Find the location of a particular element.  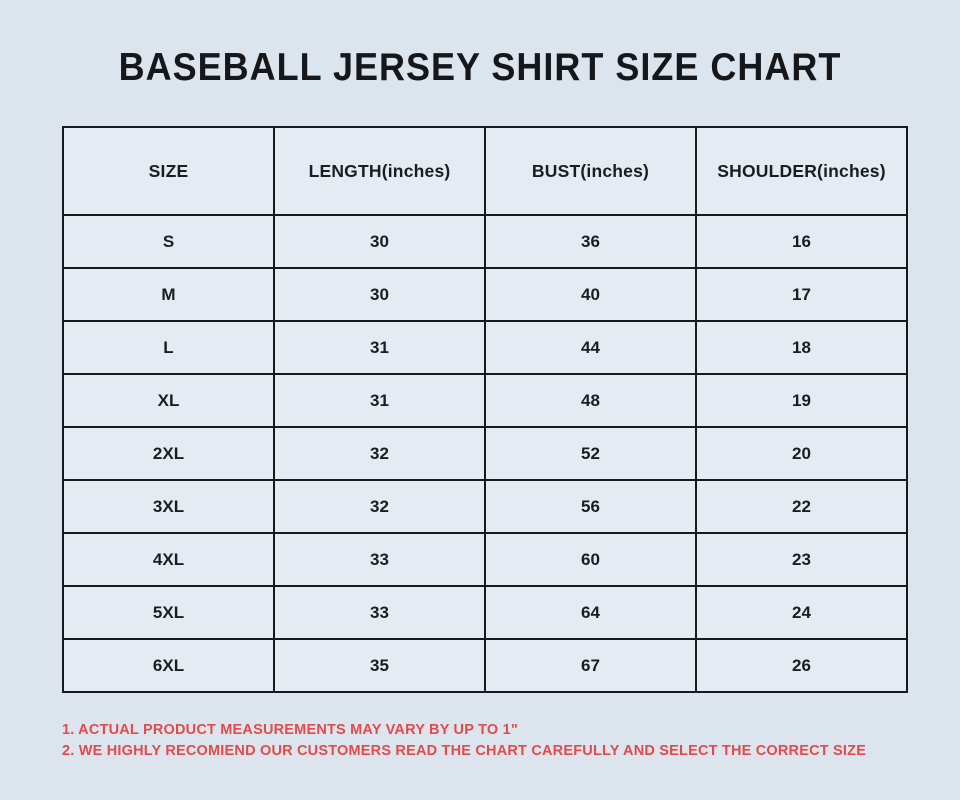

cell-shoulder: 19 is located at coordinates (801, 400).